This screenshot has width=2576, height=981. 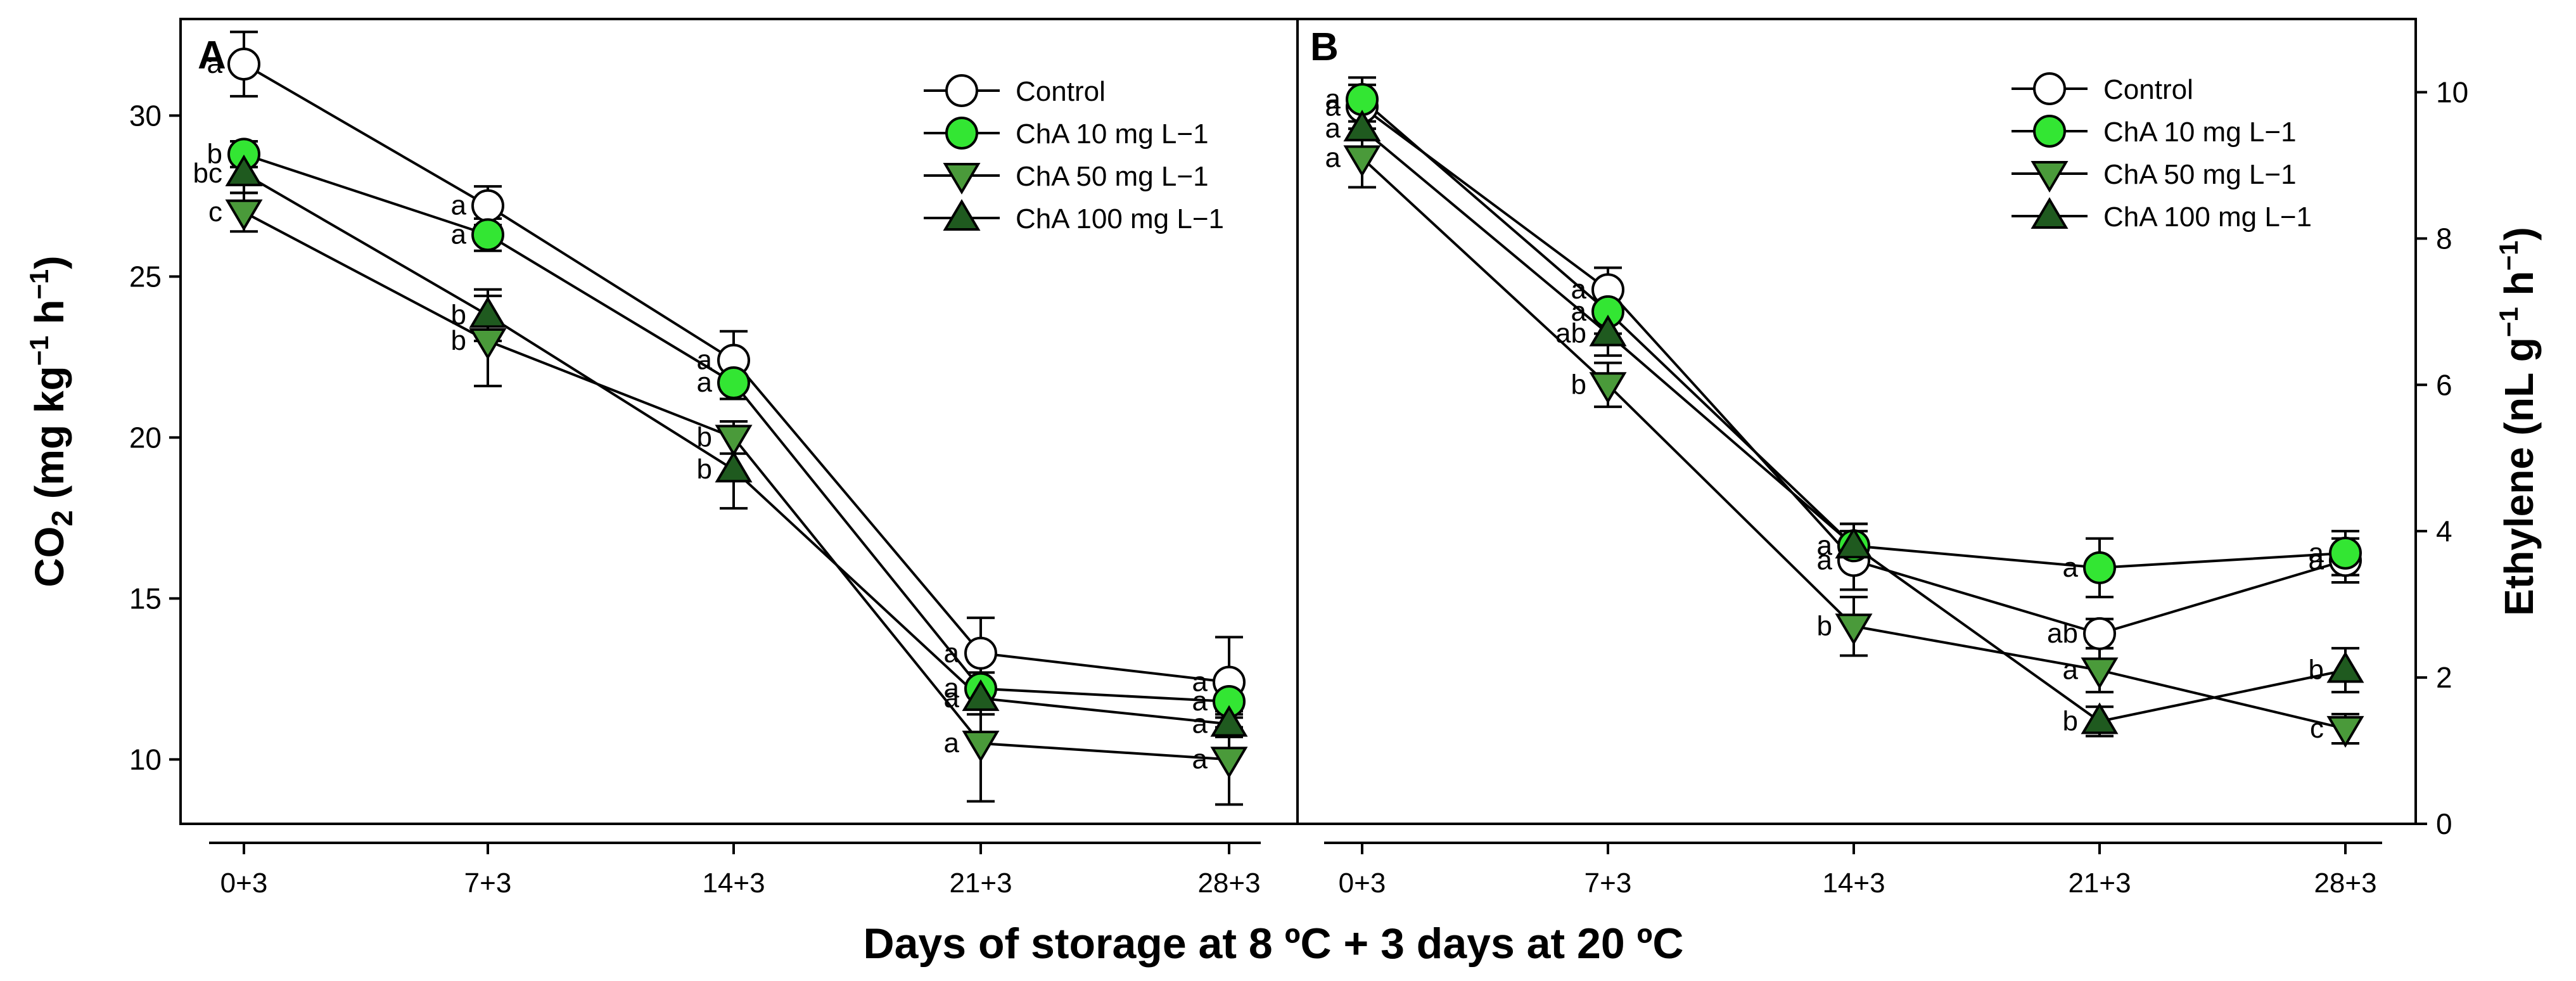 I want to click on panel-a-y-tick-label: 15, so click(x=145, y=598).